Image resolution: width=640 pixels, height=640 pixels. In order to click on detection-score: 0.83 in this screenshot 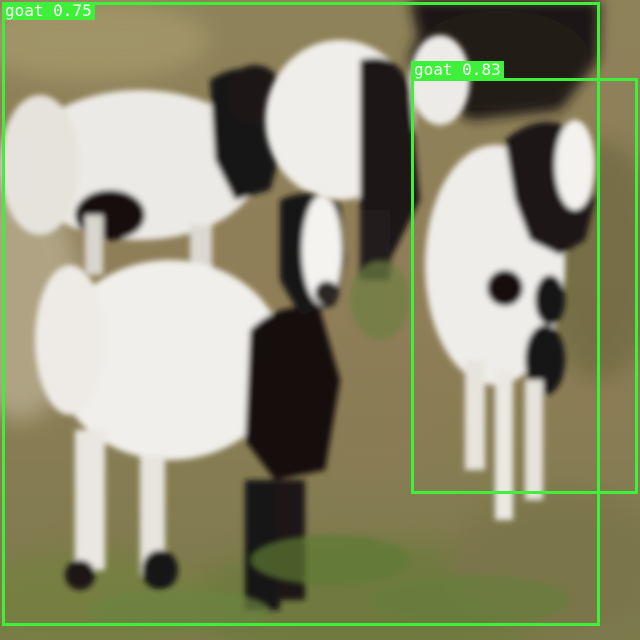, I will do `click(481, 69)`.